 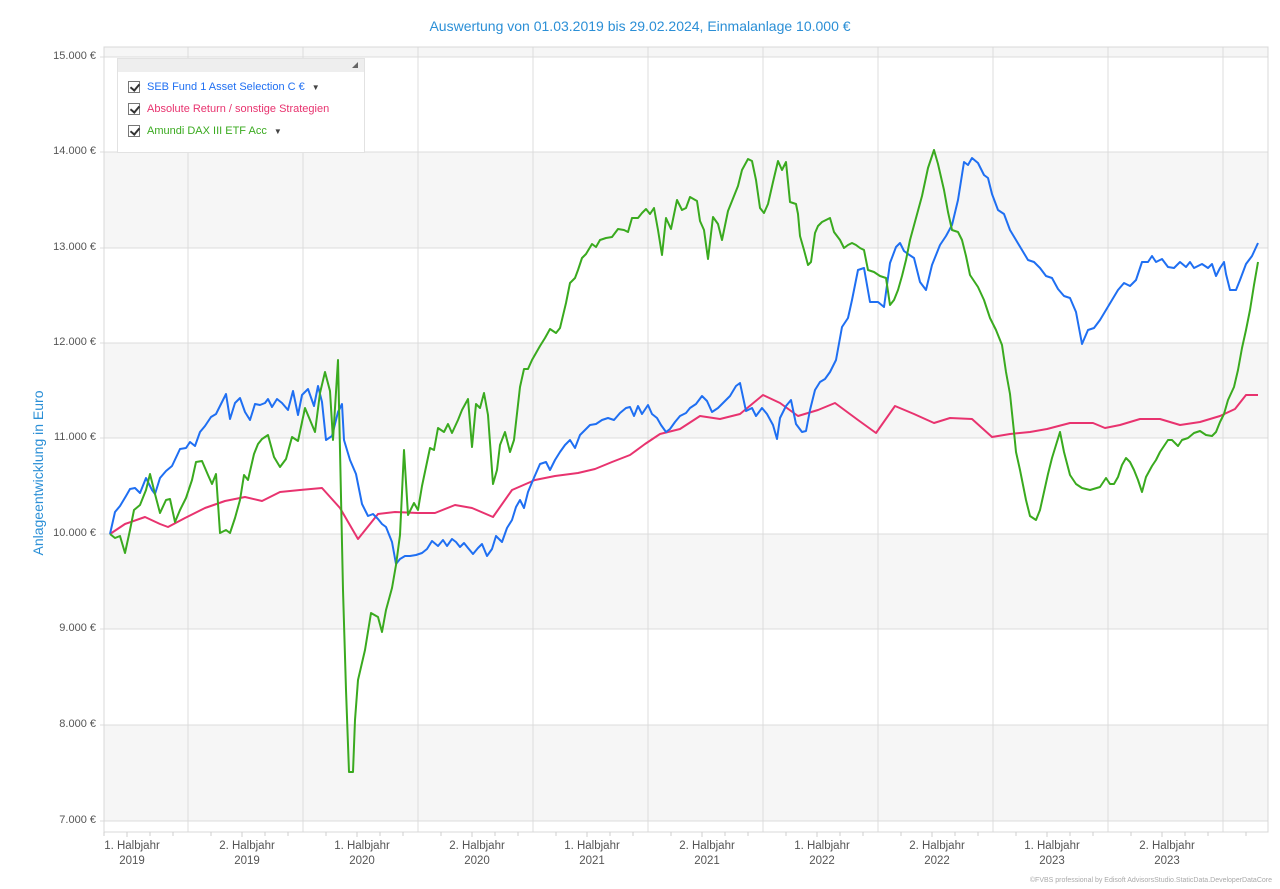 I want to click on y-tick: 12.000 €, so click(x=74, y=342).